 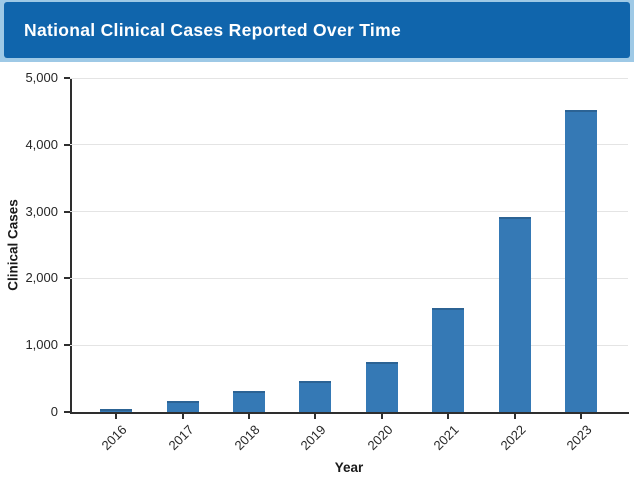 What do you see at coordinates (41, 278) in the screenshot?
I see `y-tick-label: 2,000` at bounding box center [41, 278].